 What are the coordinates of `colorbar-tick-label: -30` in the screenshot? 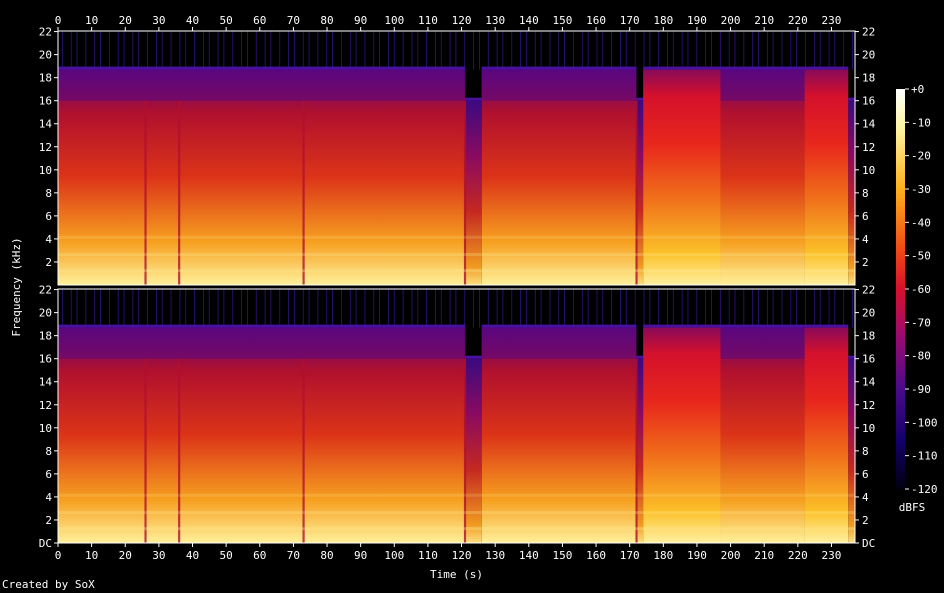 It's located at (921, 189).